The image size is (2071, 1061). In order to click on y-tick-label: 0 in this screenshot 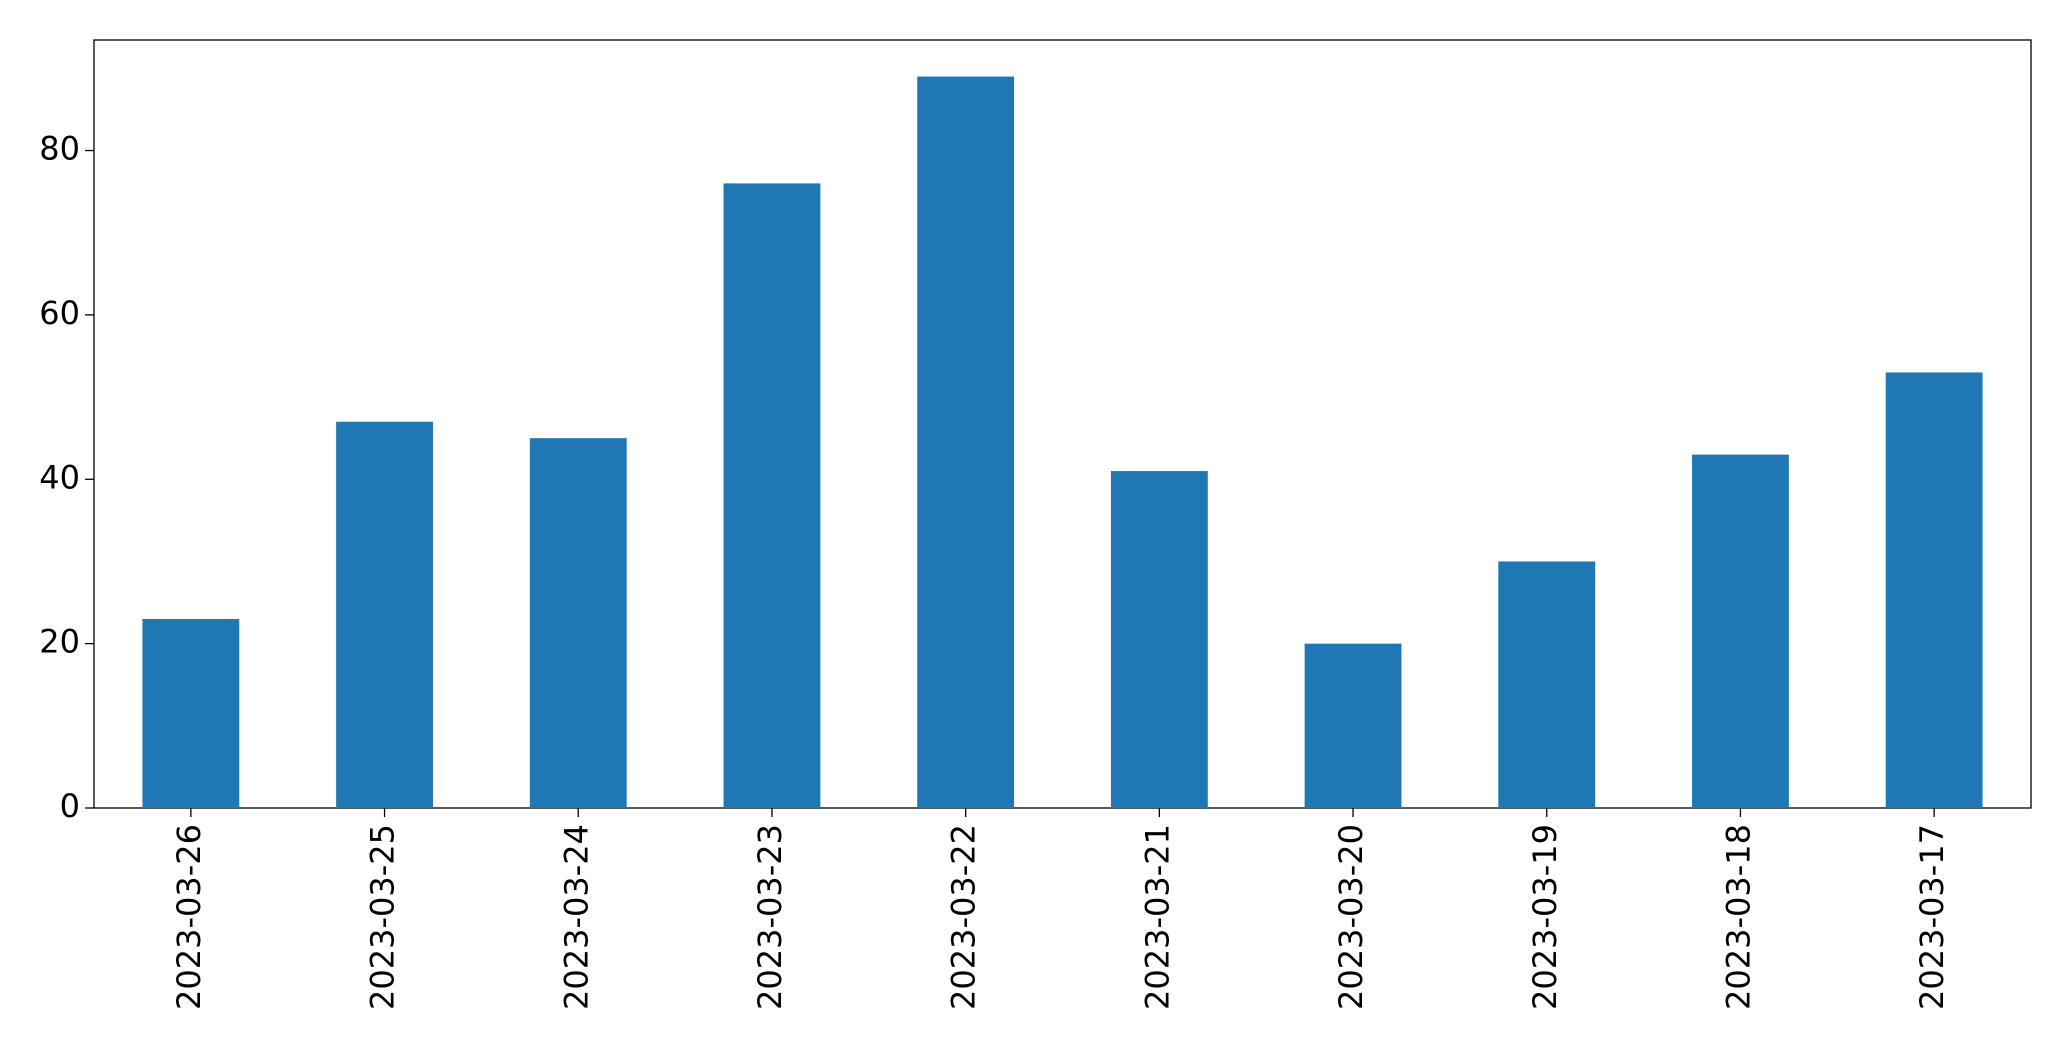, I will do `click(70, 806)`.